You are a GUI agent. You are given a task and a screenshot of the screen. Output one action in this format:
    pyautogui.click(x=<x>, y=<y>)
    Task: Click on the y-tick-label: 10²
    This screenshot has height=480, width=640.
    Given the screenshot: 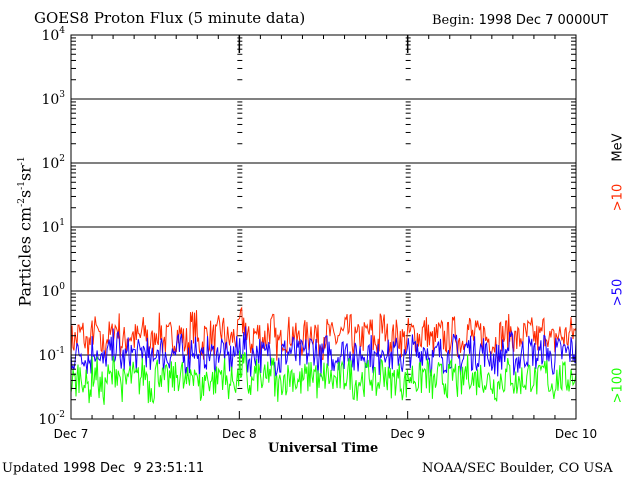 What is the action you would take?
    pyautogui.click(x=53, y=163)
    